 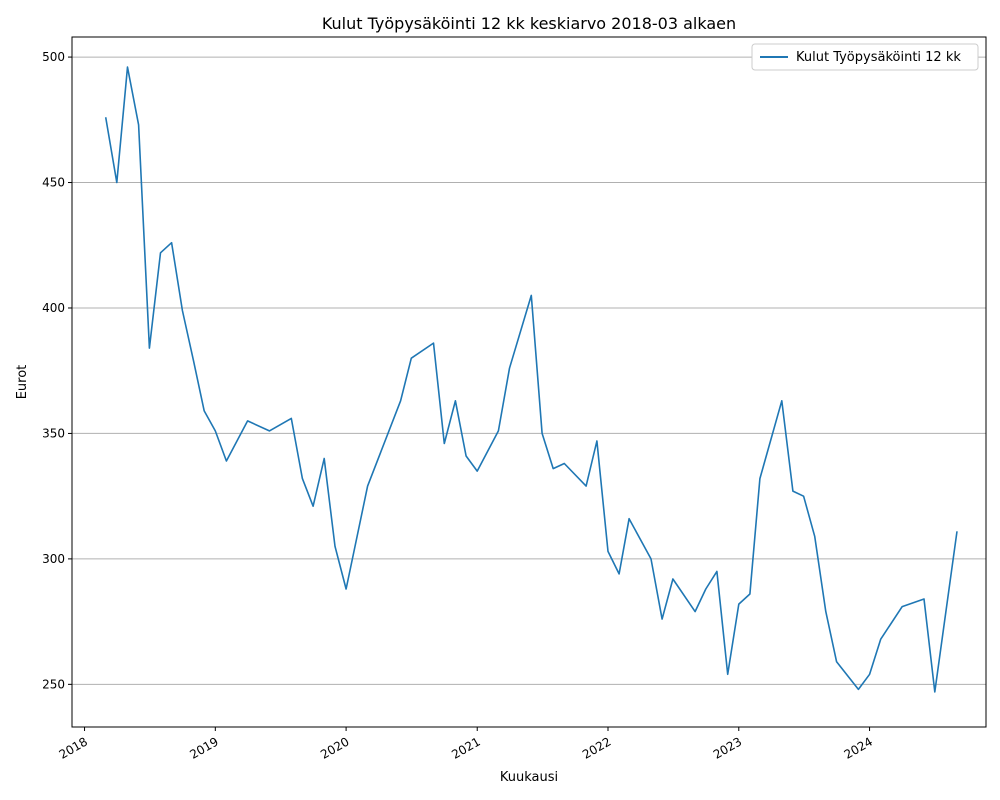 What do you see at coordinates (22, 382) in the screenshot?
I see `y-axis-label: Eurot` at bounding box center [22, 382].